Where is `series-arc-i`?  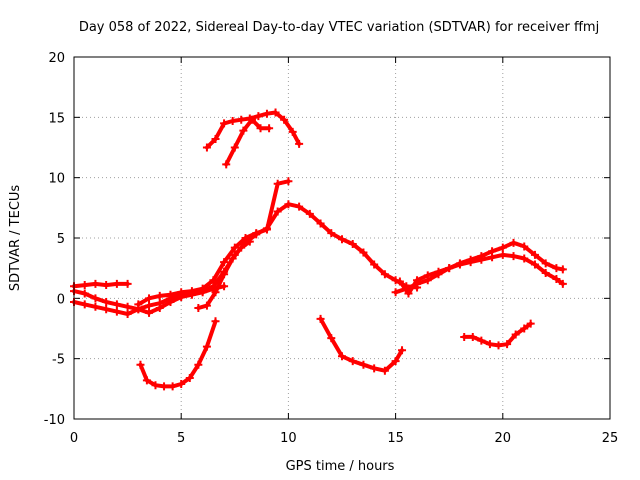 series-arc-i is located at coordinates (361, 344).